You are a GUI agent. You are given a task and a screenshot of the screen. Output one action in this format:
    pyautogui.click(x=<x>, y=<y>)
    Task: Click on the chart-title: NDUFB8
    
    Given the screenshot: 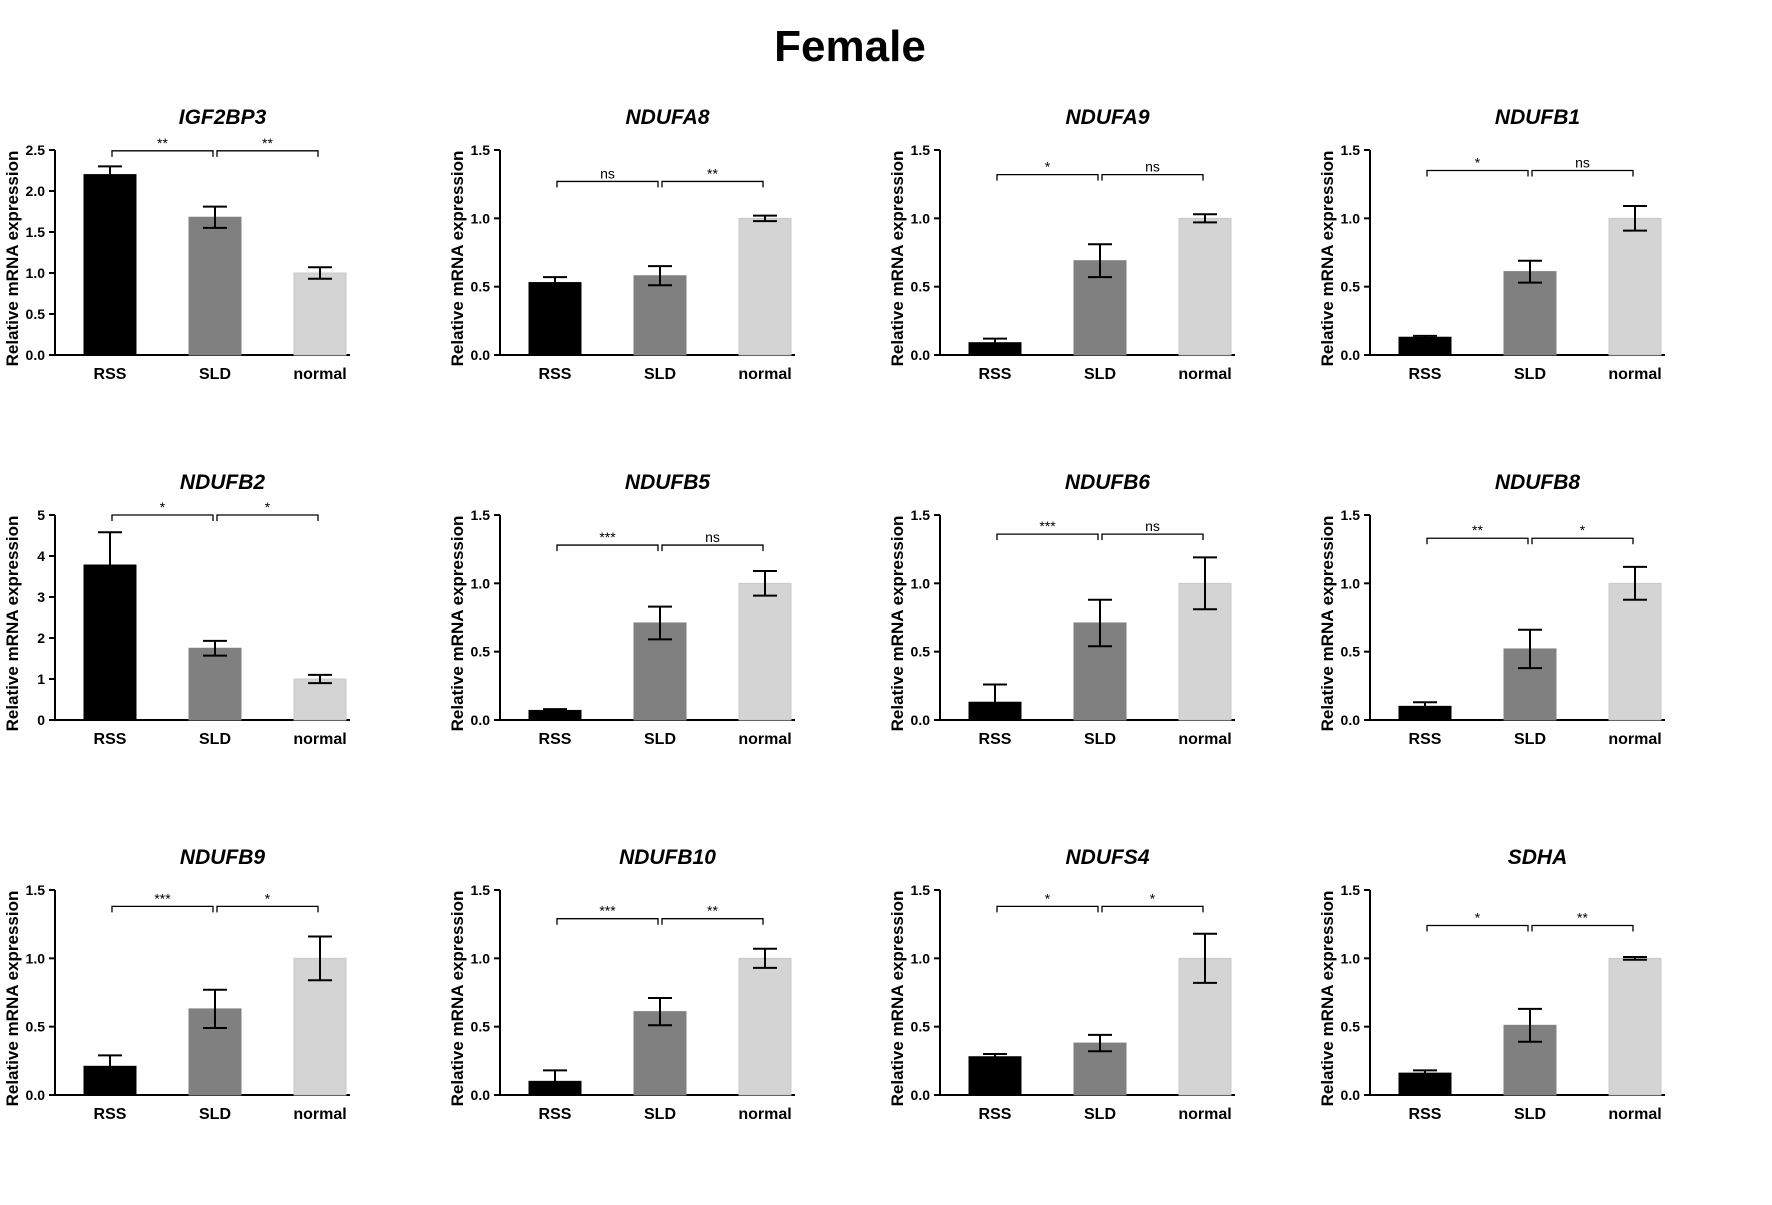 What is the action you would take?
    pyautogui.click(x=1537, y=482)
    